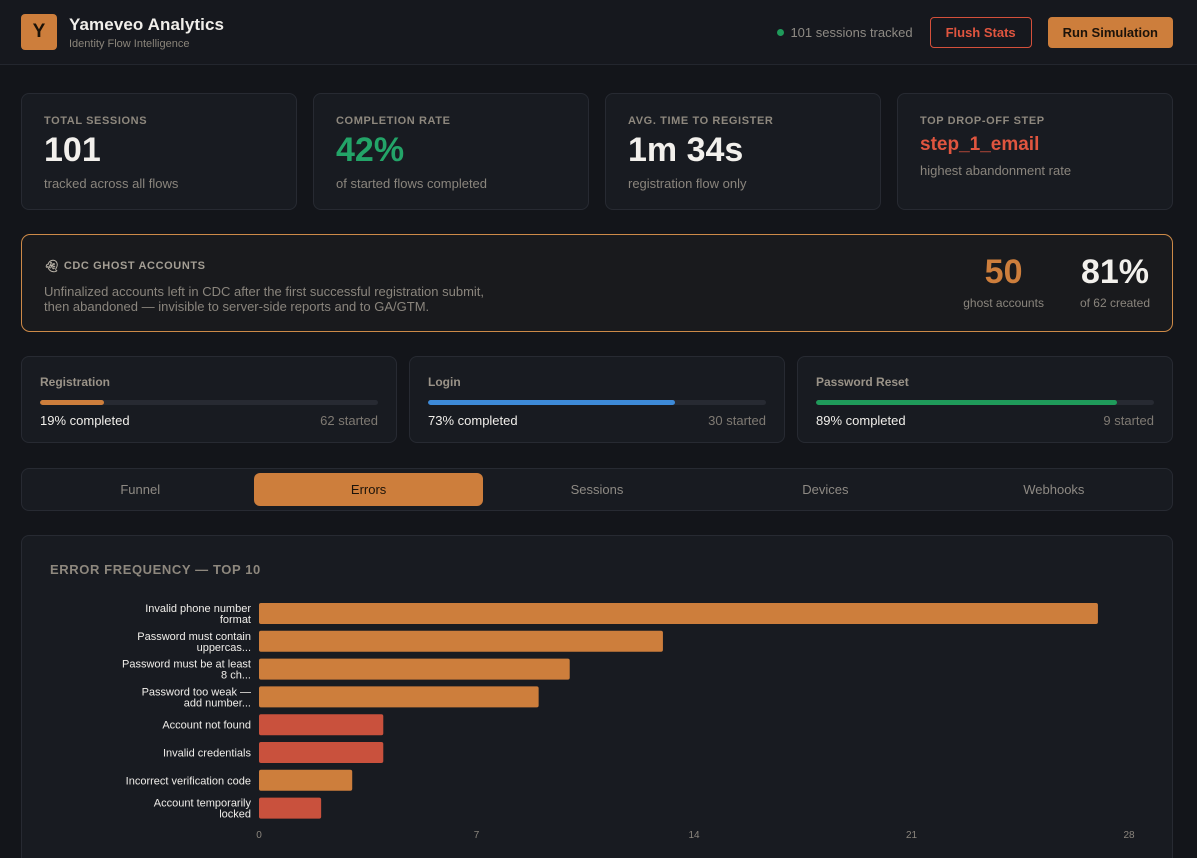  Describe the element at coordinates (851, 32) in the screenshot. I see `sessions-tracked-text: 101 sessions tracked` at that location.